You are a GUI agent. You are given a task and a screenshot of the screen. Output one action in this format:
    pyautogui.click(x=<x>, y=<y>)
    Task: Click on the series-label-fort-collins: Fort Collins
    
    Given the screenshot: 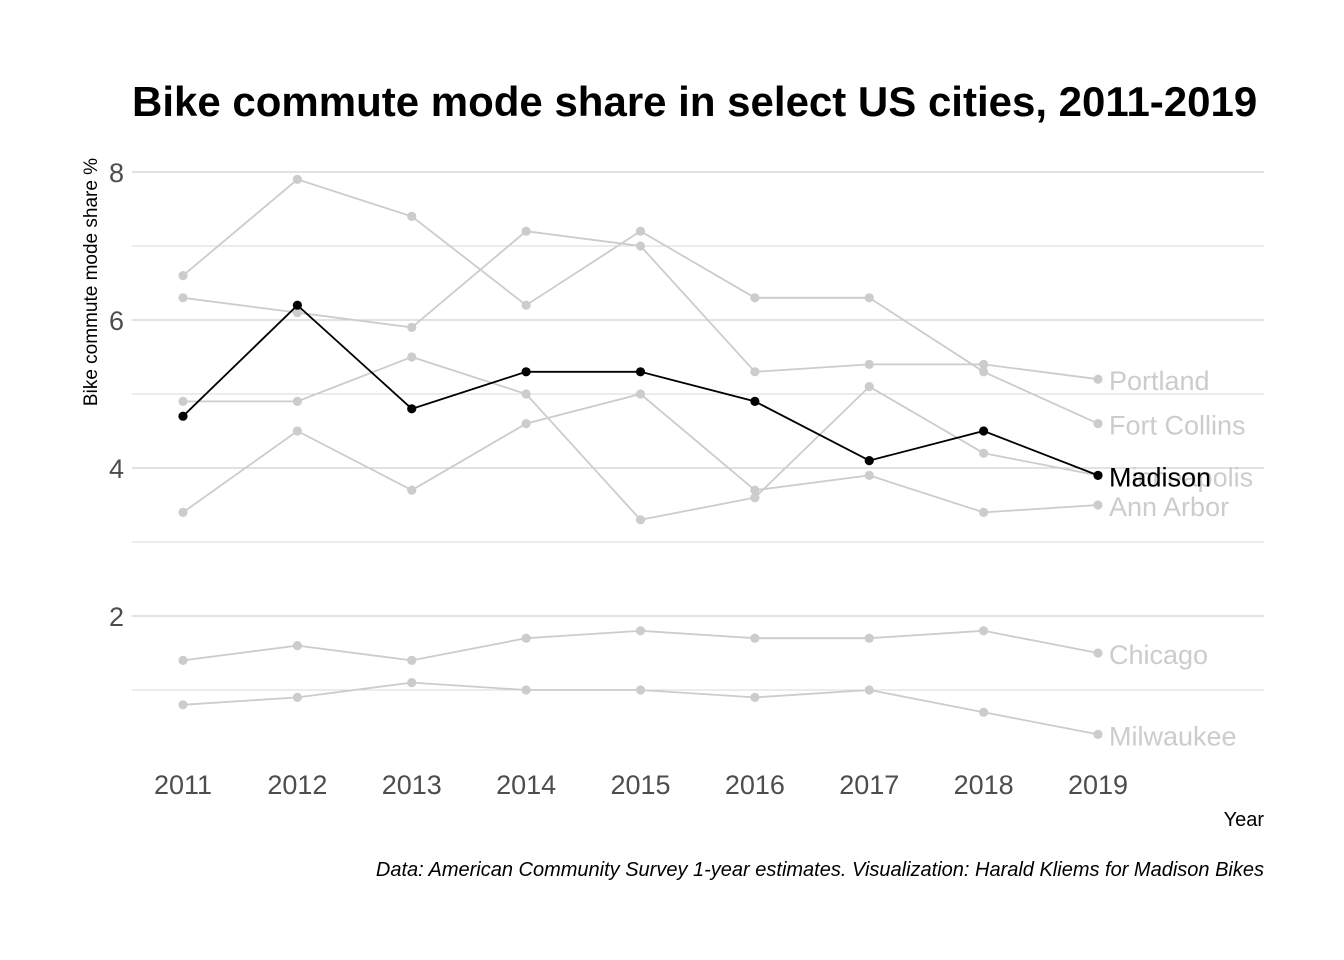 What is the action you would take?
    pyautogui.click(x=1177, y=426)
    